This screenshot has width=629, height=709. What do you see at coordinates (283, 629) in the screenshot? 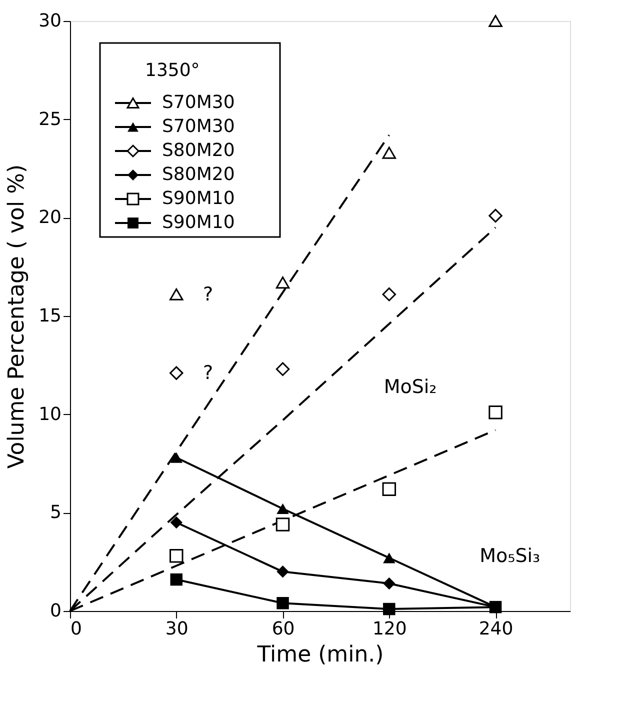
I see `x-tick-label: 60` at bounding box center [283, 629].